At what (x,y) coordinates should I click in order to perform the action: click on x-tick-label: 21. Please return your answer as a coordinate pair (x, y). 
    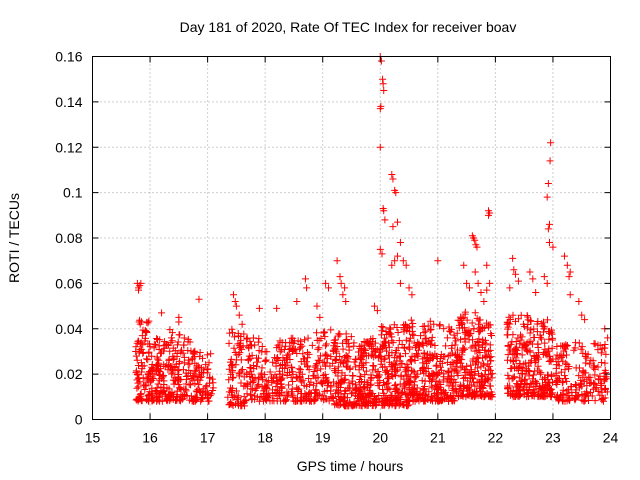
    Looking at the image, I should click on (438, 438).